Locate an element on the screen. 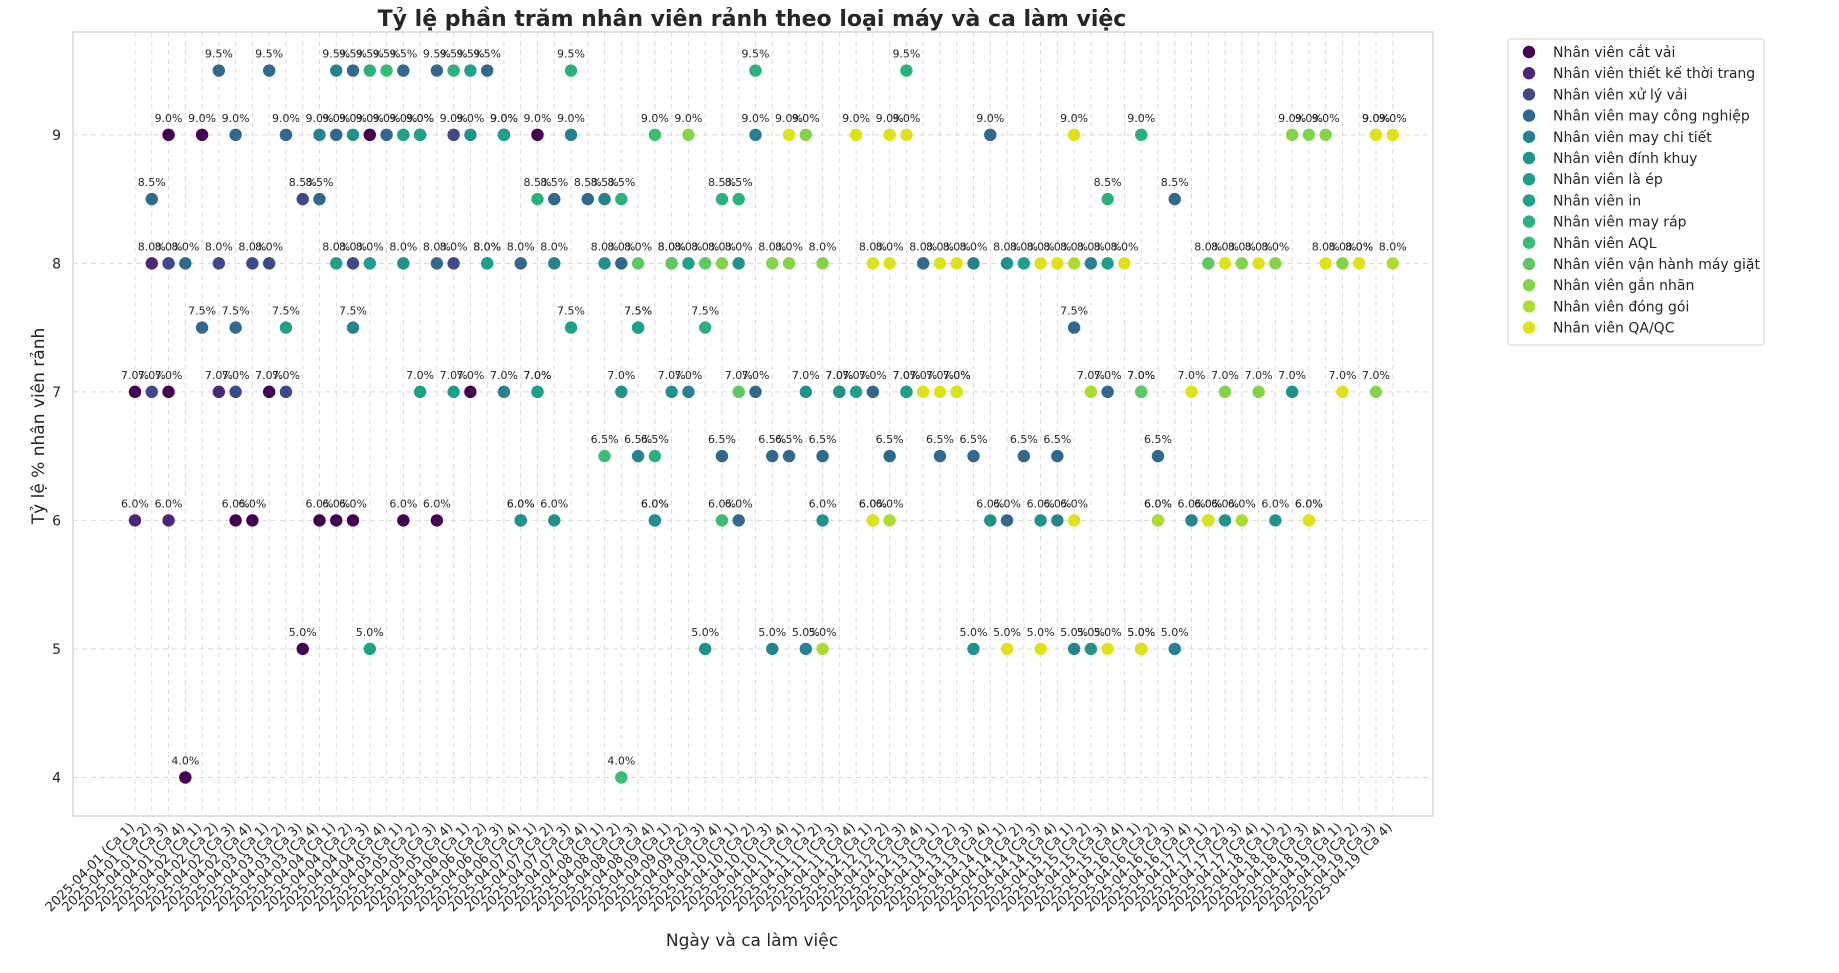  legend-label: Nhân viên QA/QC is located at coordinates (1614, 329).